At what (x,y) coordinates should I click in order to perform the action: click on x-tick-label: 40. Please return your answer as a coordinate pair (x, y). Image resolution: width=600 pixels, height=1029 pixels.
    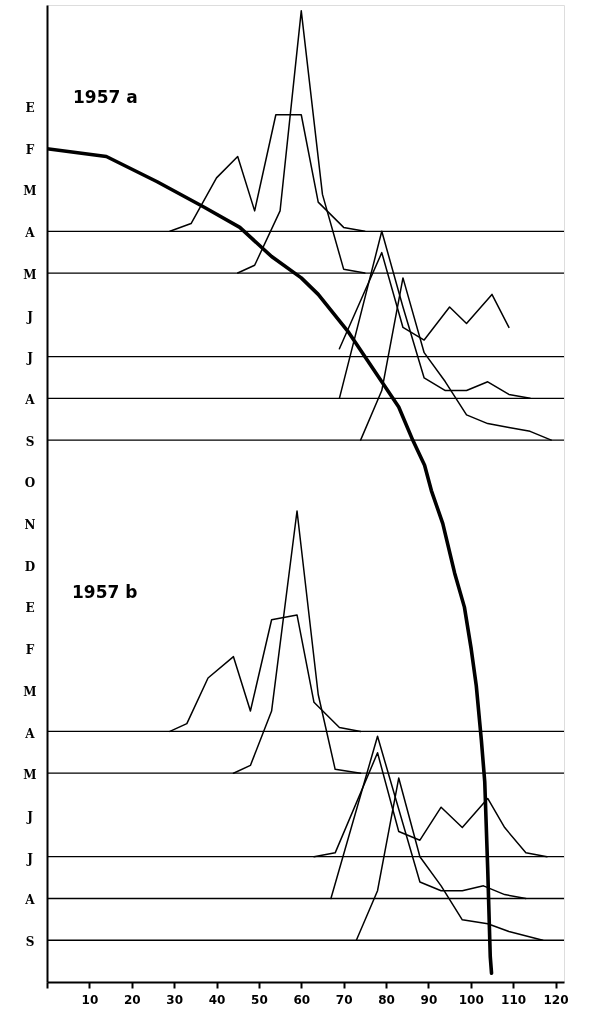
    Looking at the image, I should click on (217, 999).